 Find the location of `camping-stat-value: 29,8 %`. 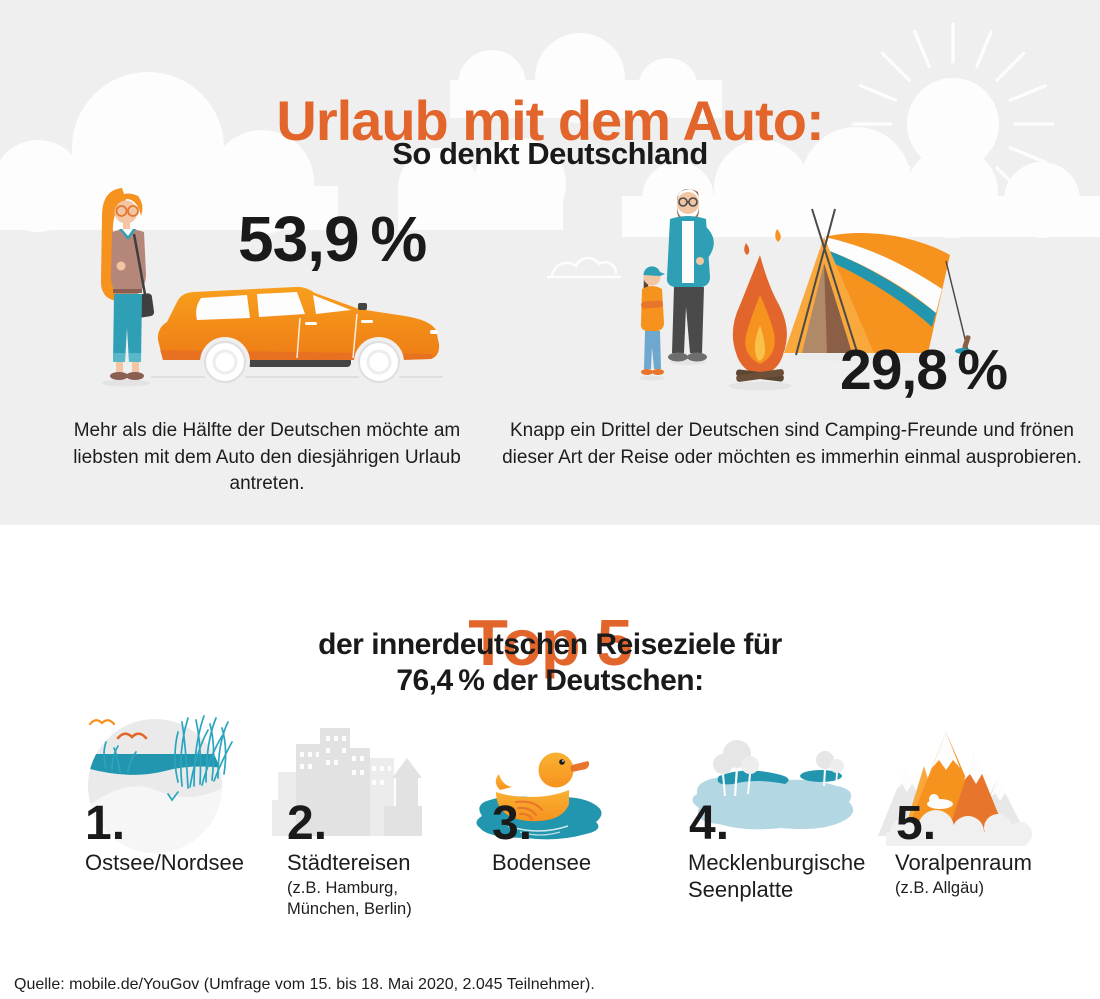

camping-stat-value: 29,8 % is located at coordinates (924, 370).